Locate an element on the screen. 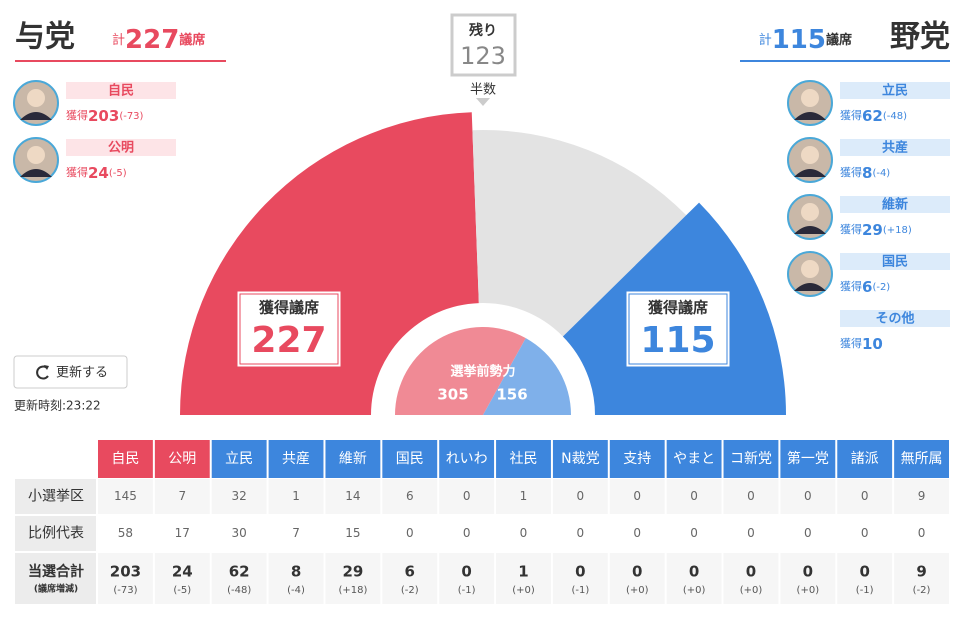  cell-value: 32 is located at coordinates (239, 496).